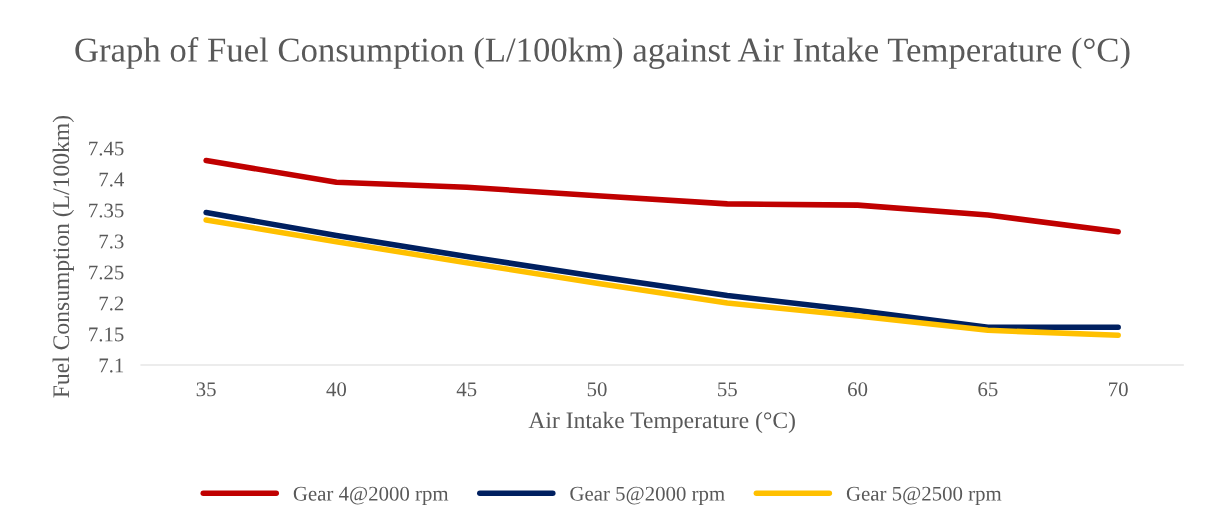  I want to click on x-axis-title: Air Intake Temperature (°C), so click(661, 422).